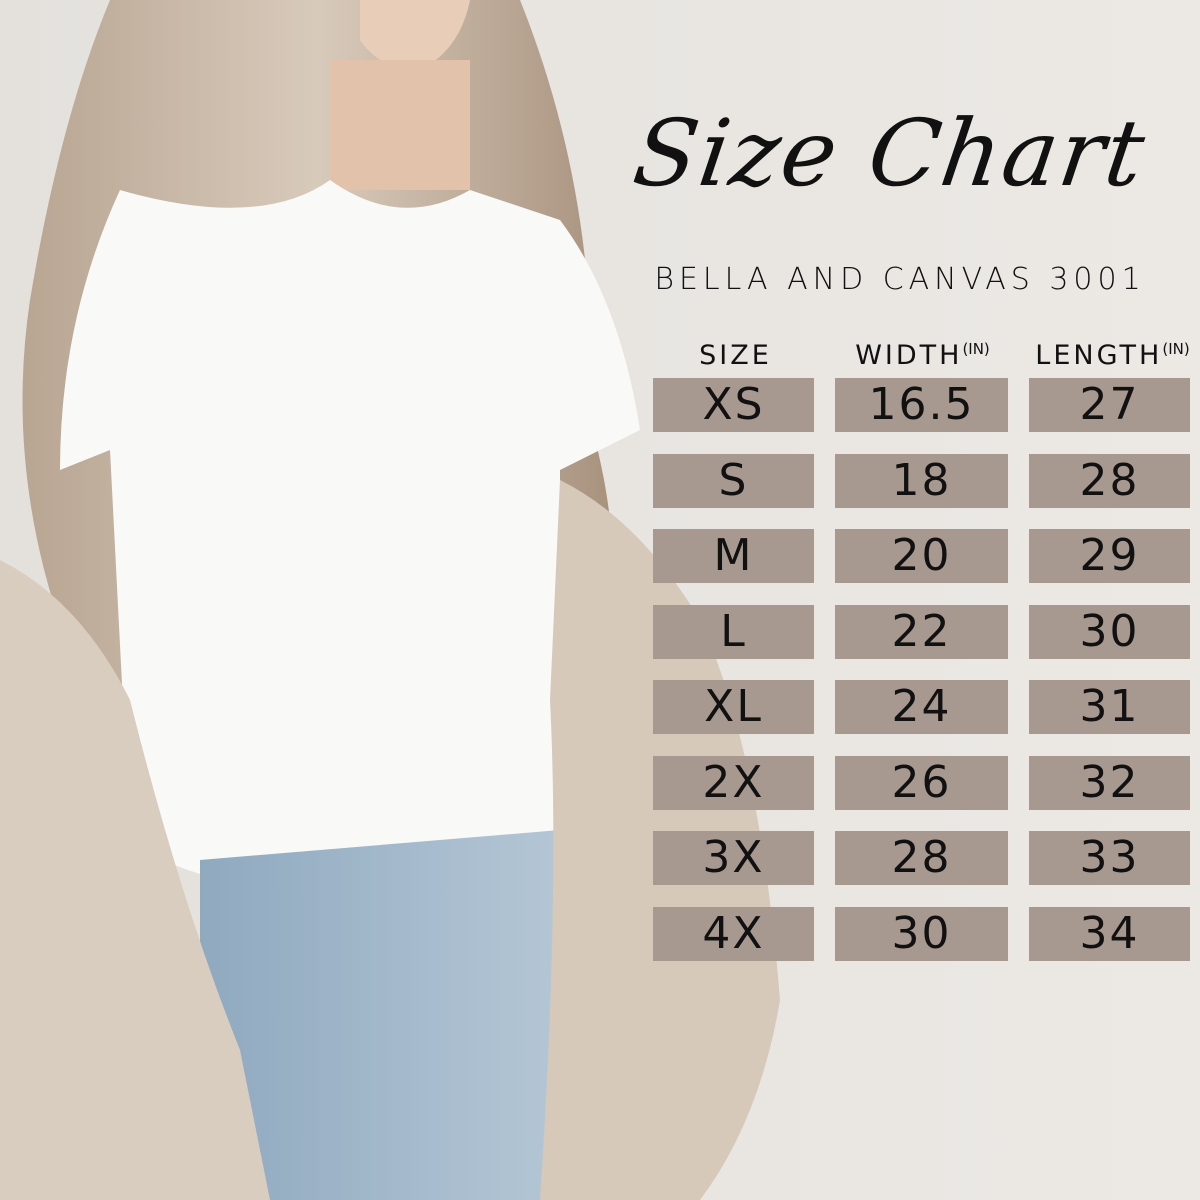 The image size is (1200, 1200). I want to click on header-label: SIZE, so click(735, 355).